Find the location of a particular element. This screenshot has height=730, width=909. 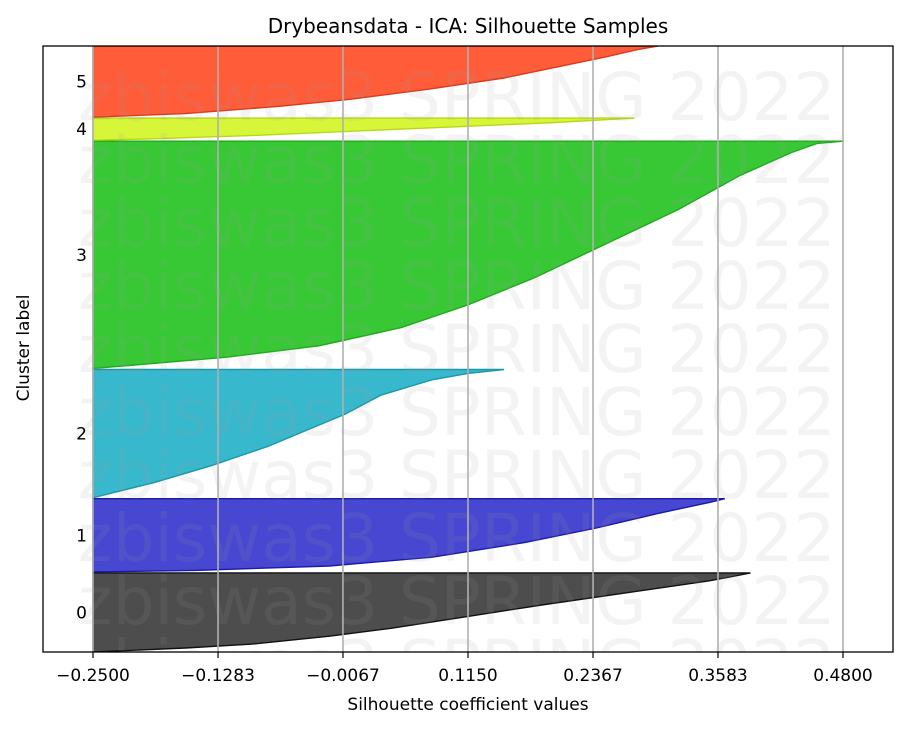

y-tick-label: 5 is located at coordinates (81, 83).